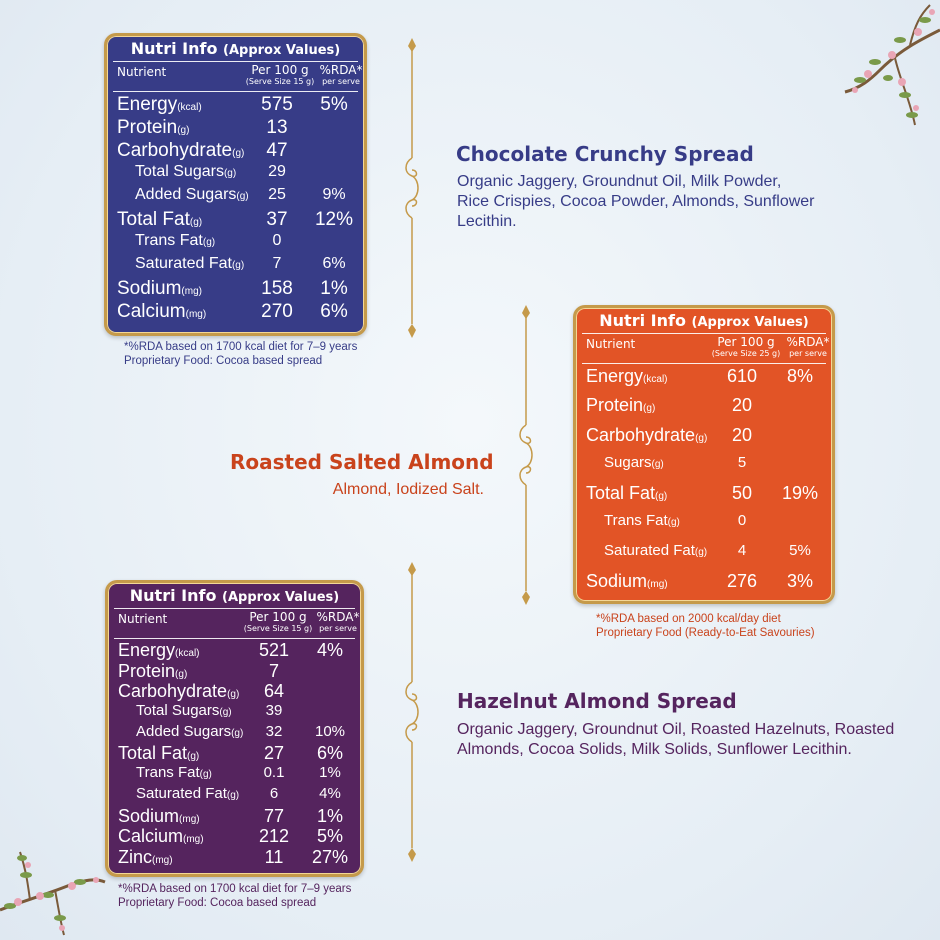  I want to click on nutrient-rda: 8%, so click(799, 376).